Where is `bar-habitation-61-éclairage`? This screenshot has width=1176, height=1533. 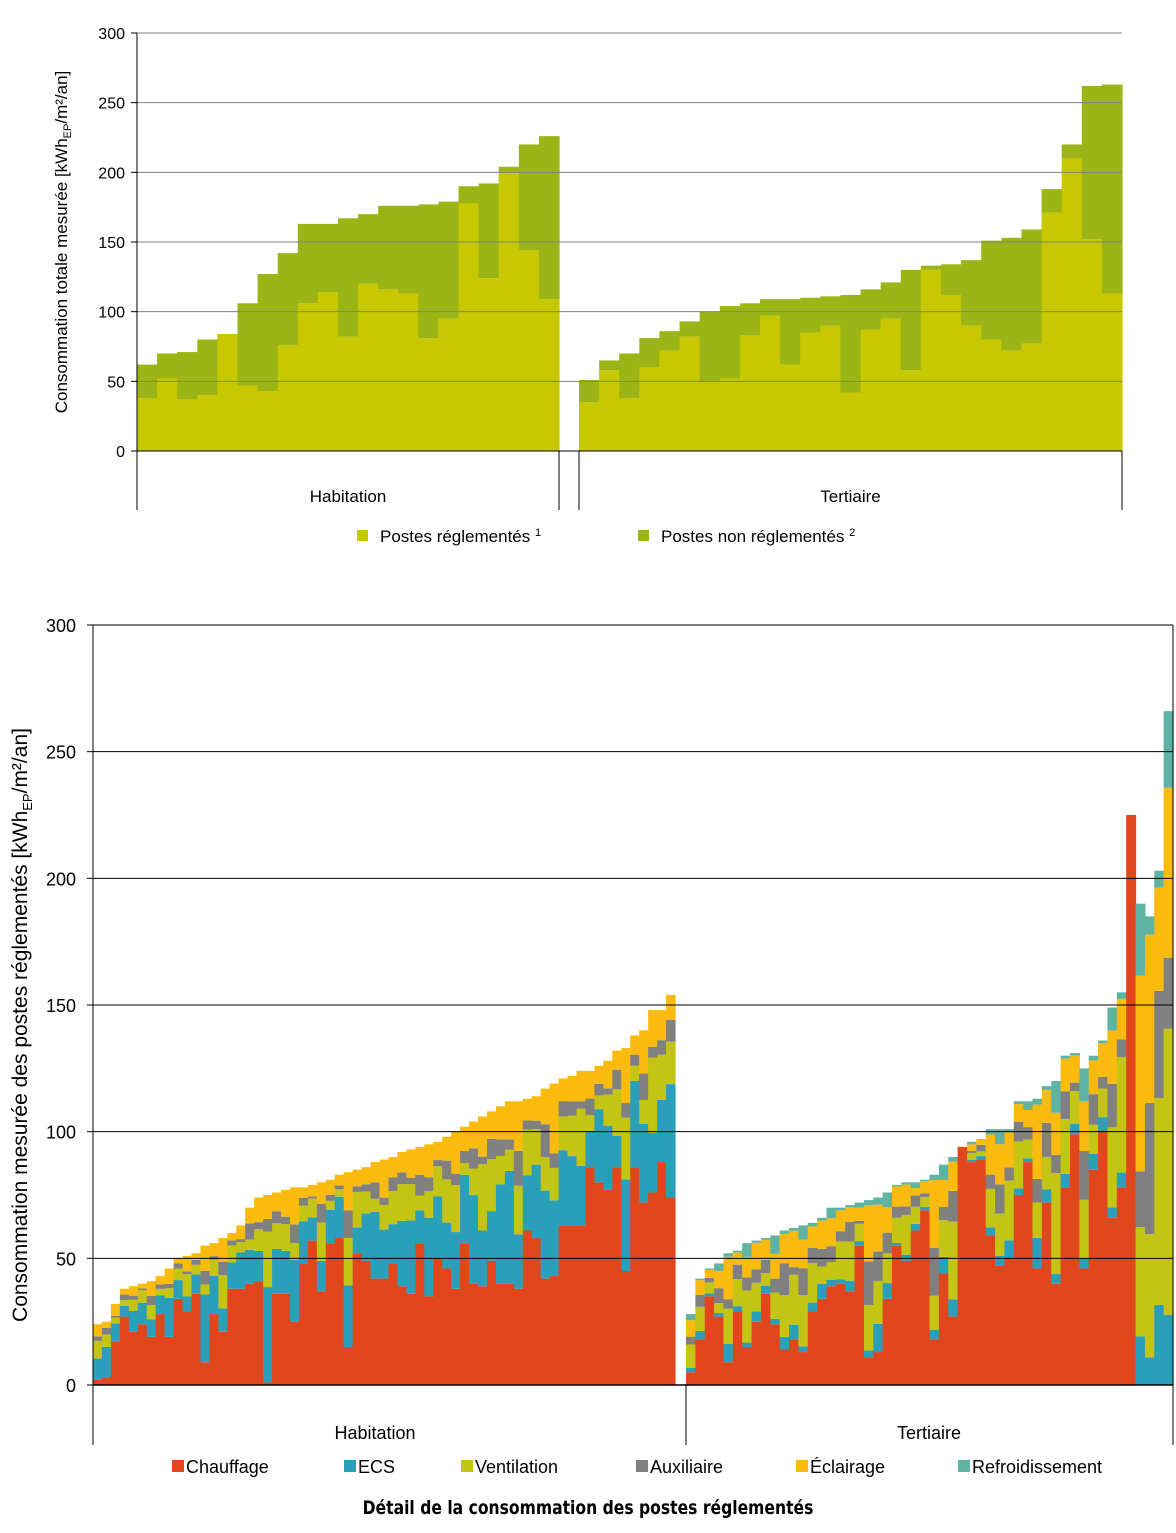 bar-habitation-61-éclairage is located at coordinates (635, 1045).